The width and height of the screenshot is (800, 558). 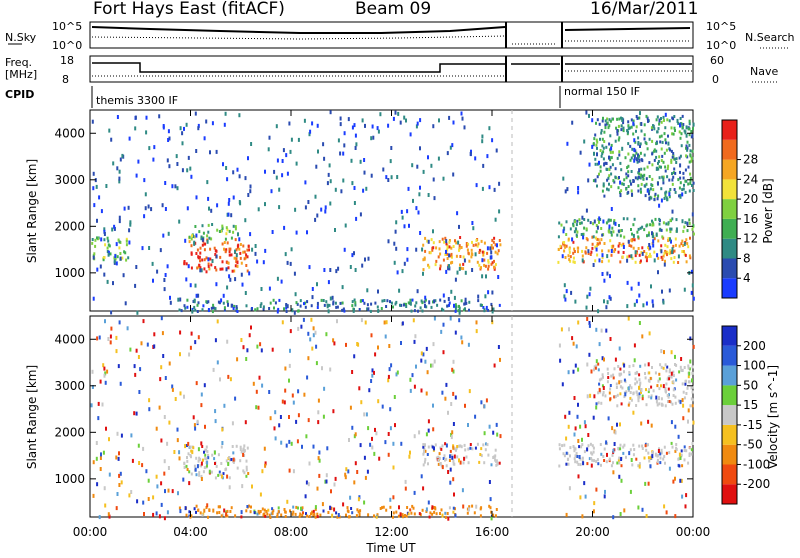 What do you see at coordinates (729, 415) in the screenshot?
I see `velocity-colorbar-segment` at bounding box center [729, 415].